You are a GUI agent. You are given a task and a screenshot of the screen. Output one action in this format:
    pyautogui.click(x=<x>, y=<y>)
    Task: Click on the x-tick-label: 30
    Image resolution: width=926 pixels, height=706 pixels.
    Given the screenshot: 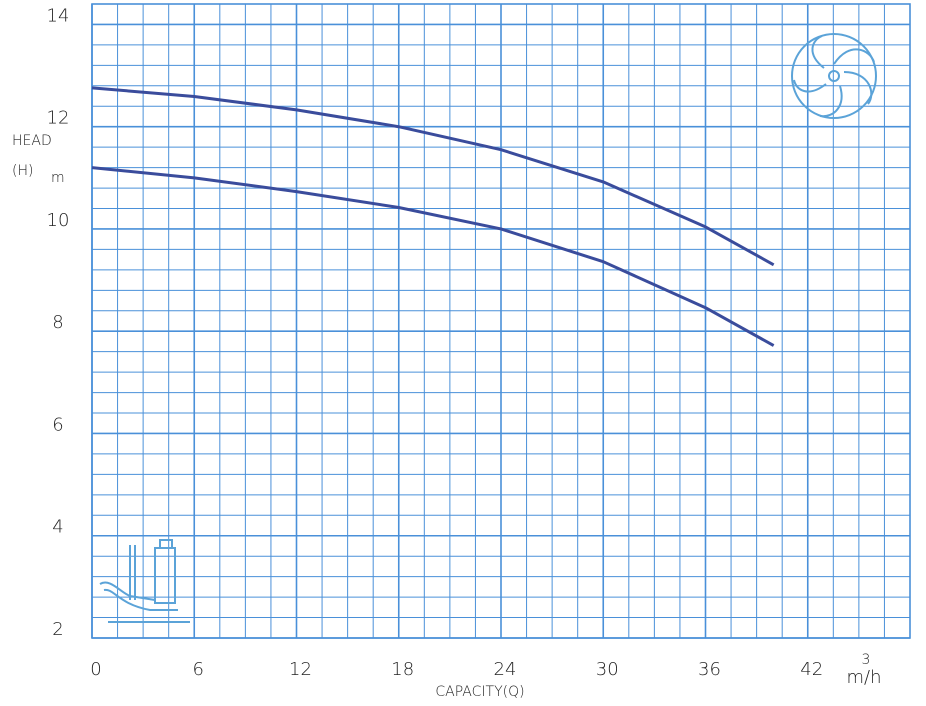 What is the action you would take?
    pyautogui.click(x=607, y=669)
    